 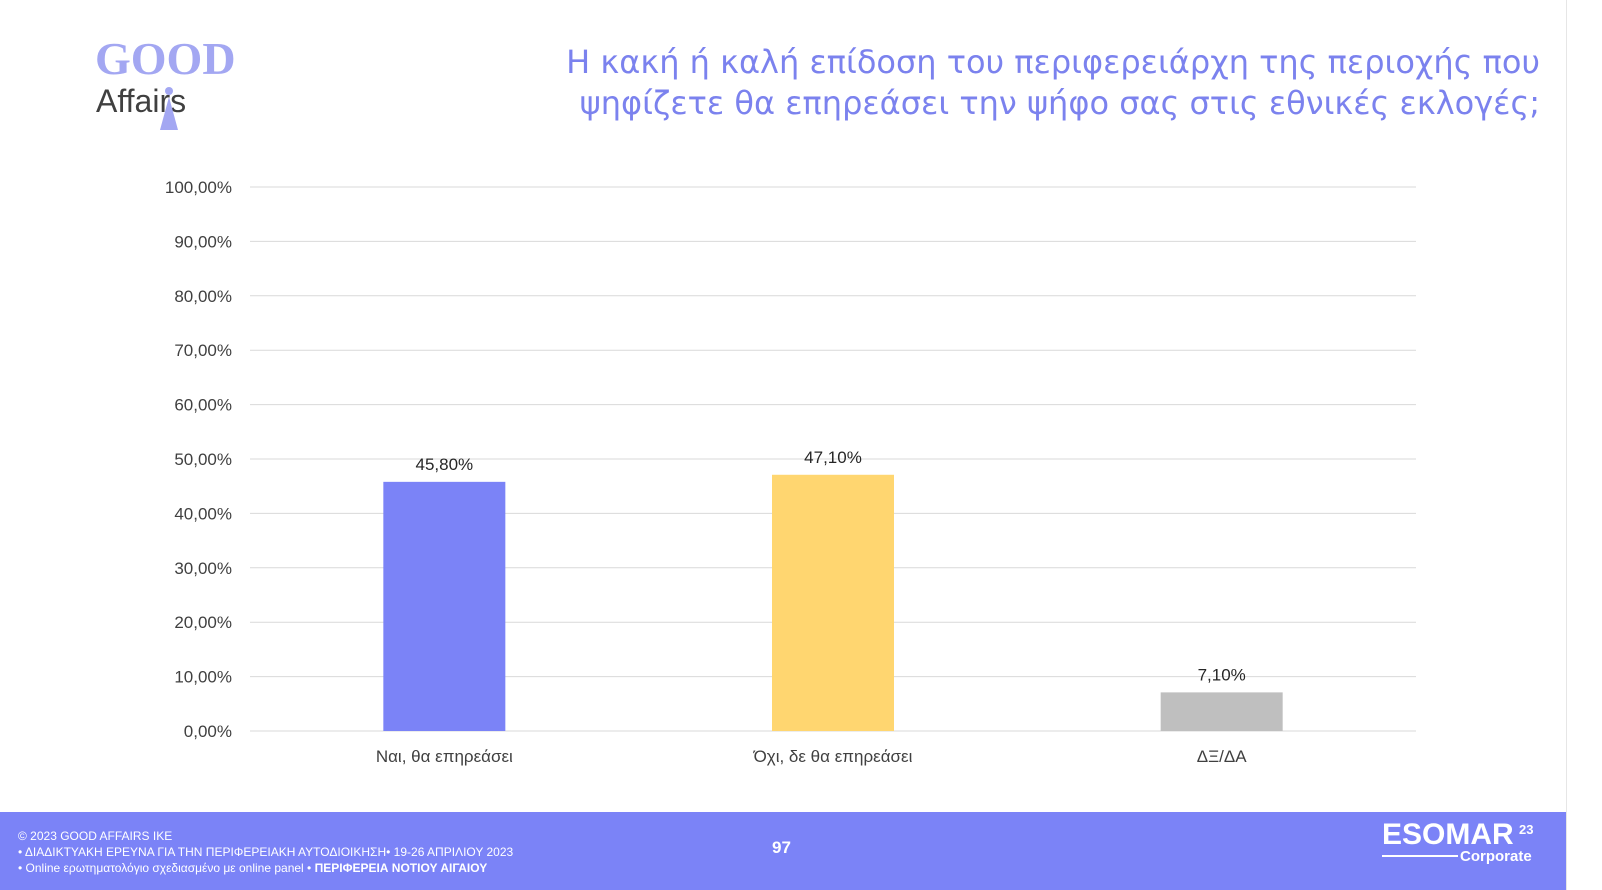 What do you see at coordinates (203, 350) in the screenshot?
I see `y-tick-label: 70,00%` at bounding box center [203, 350].